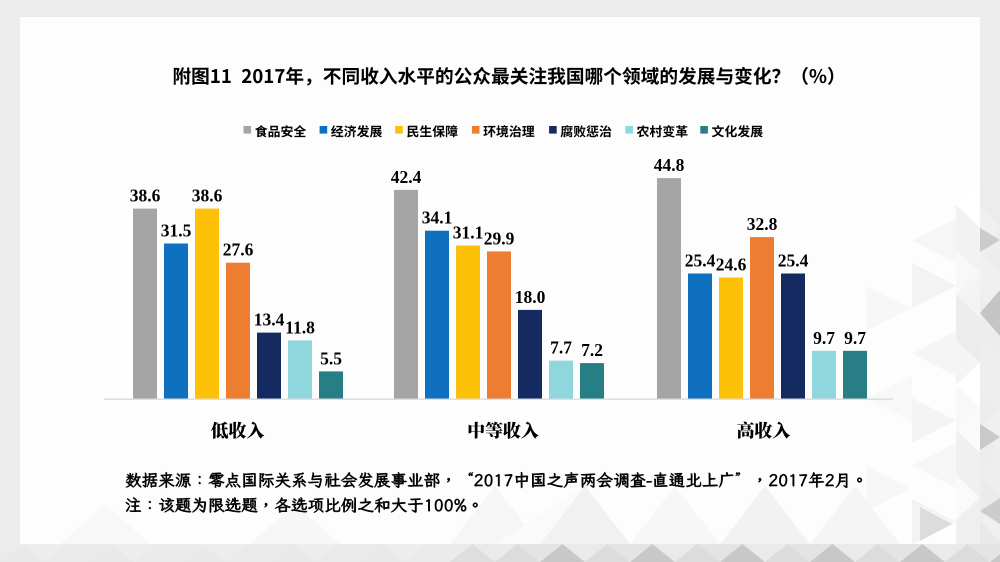 This screenshot has width=1000, height=562. I want to click on svg-text: 27.6, so click(238, 250).